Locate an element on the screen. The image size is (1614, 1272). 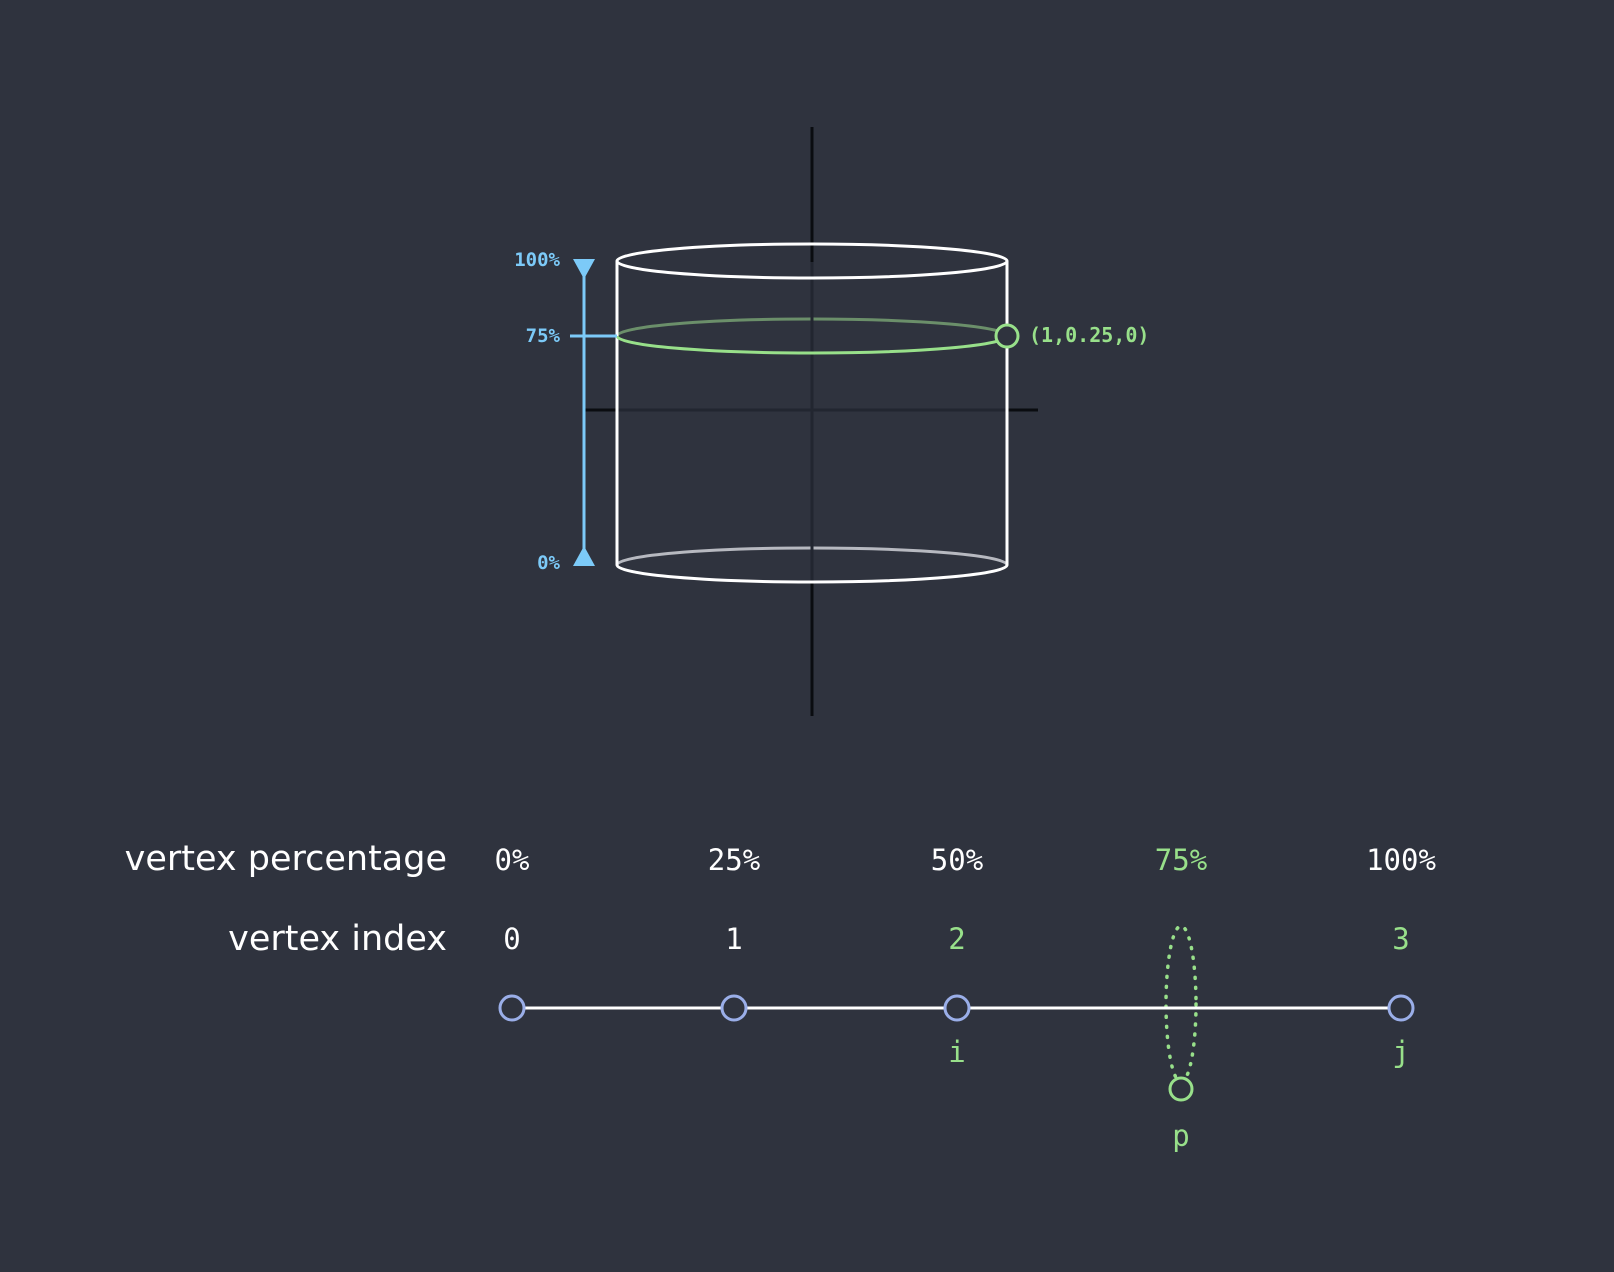
height-scale-top-arrow is located at coordinates (584, 269).